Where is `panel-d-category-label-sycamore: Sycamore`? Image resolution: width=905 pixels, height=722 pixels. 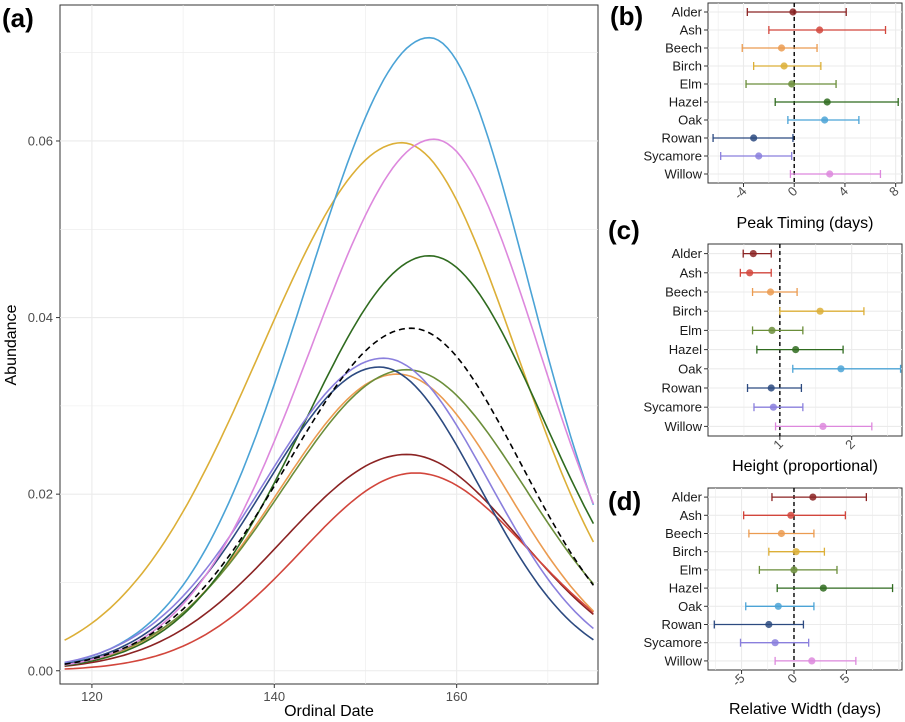 panel-d-category-label-sycamore: Sycamore is located at coordinates (672, 642).